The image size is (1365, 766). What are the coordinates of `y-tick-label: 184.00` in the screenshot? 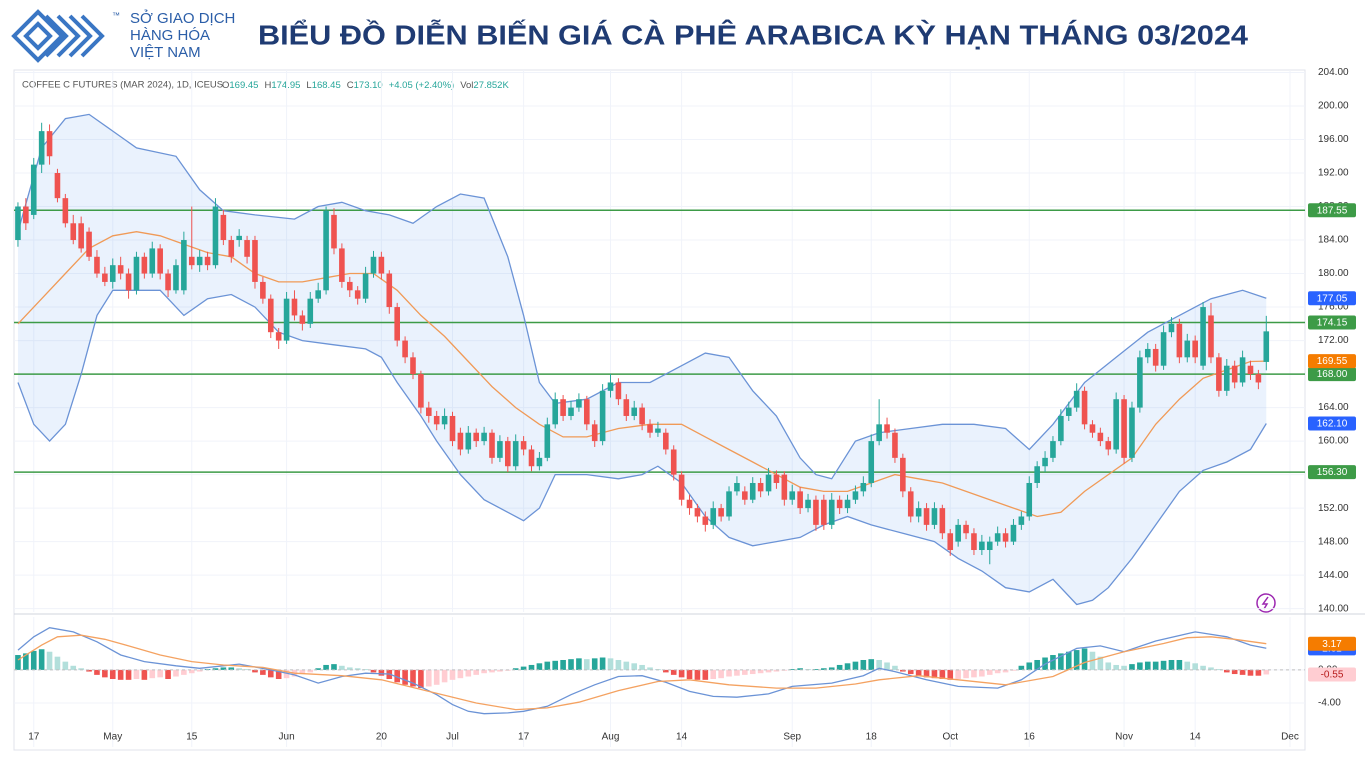 It's located at (1333, 240).